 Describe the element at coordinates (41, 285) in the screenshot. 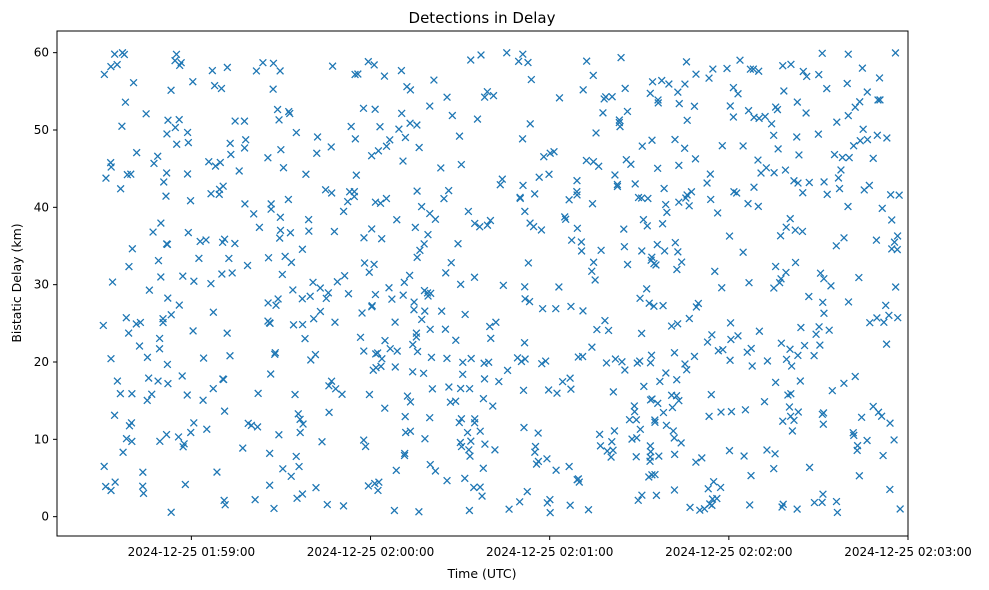

I see `y-tick-label: 30` at that location.